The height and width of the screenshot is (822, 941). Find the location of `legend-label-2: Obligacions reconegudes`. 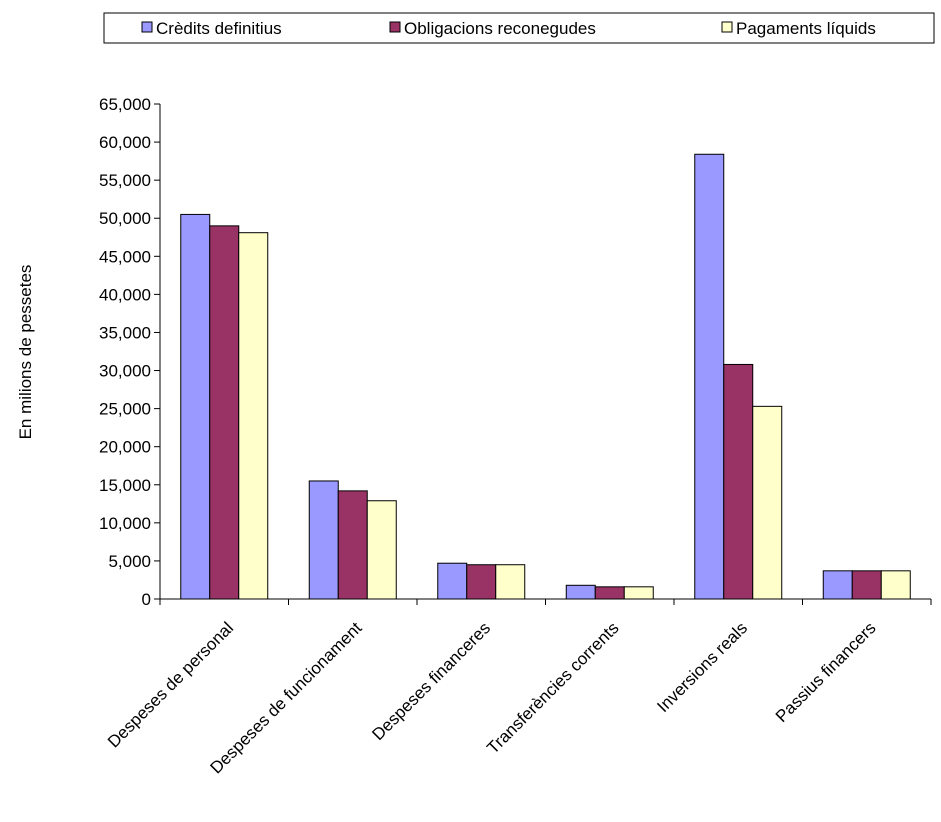

legend-label-2: Obligacions reconegudes is located at coordinates (500, 28).